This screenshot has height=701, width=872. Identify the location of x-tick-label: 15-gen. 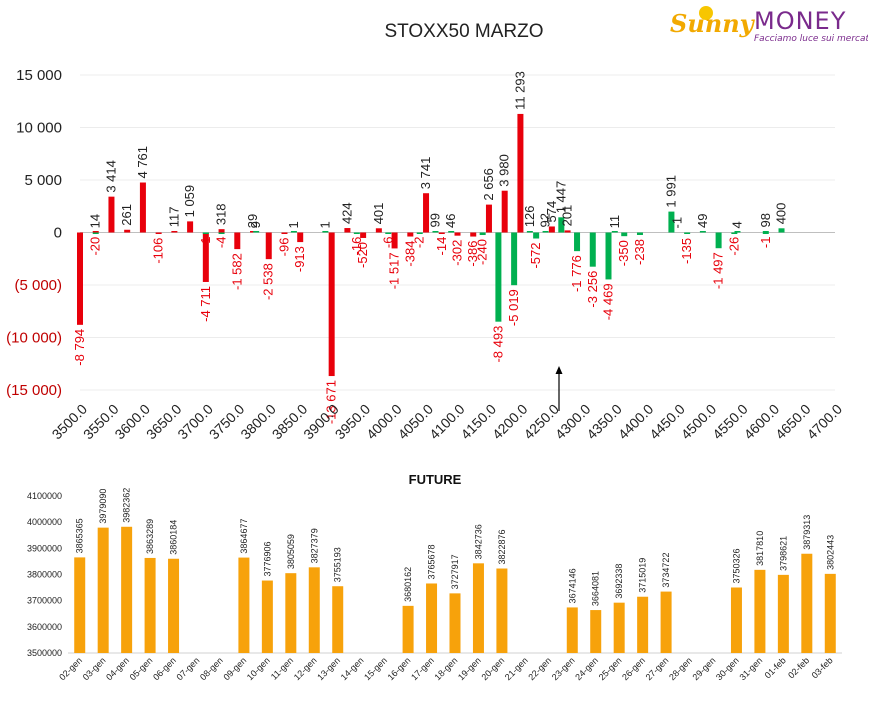
(375, 668).